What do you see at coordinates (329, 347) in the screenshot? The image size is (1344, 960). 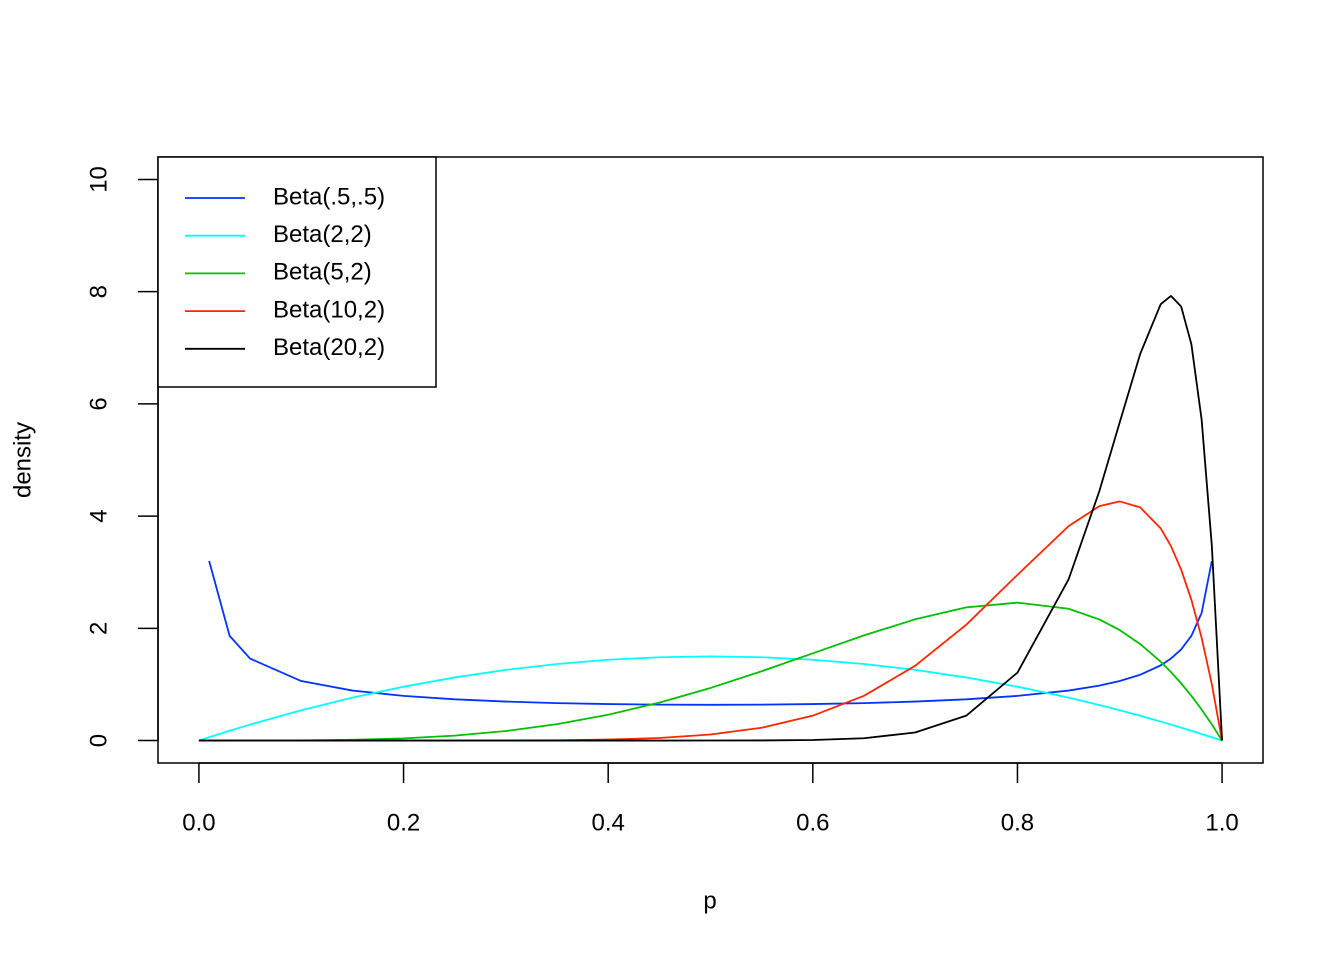 I see `legend-label: Beta(20,2)` at bounding box center [329, 347].